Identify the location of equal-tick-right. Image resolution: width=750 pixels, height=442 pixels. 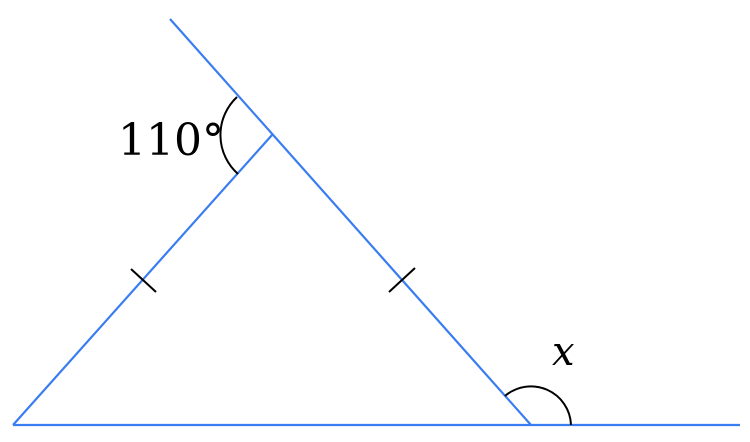
(402, 280).